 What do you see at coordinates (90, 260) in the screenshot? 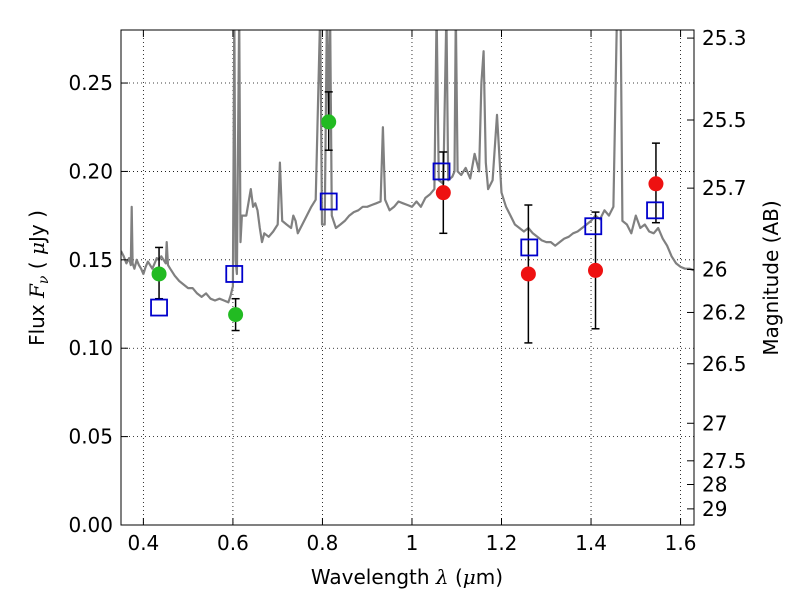
I see `y-tick-label: 0.15` at bounding box center [90, 260].